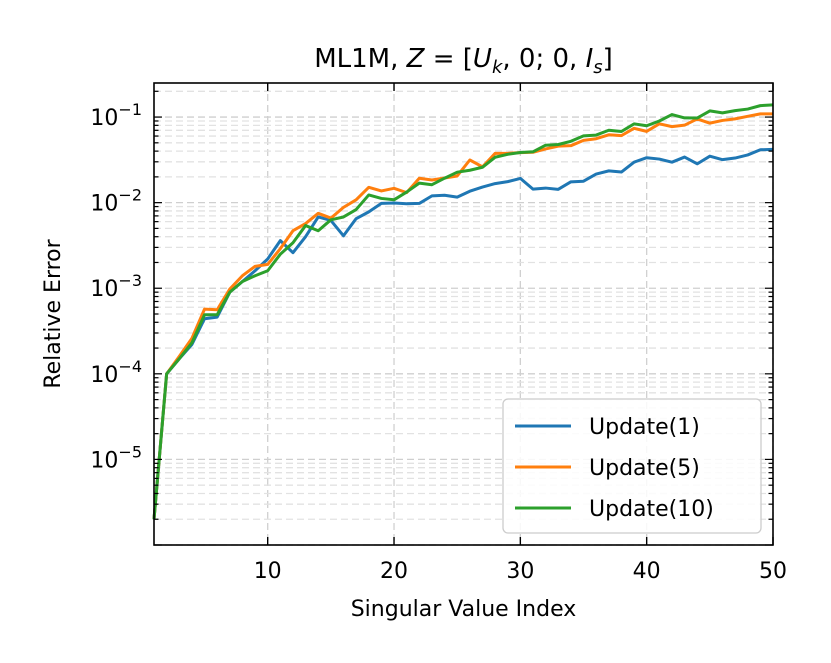 The image size is (831, 663). I want to click on legend-label: Update(1), so click(644, 427).